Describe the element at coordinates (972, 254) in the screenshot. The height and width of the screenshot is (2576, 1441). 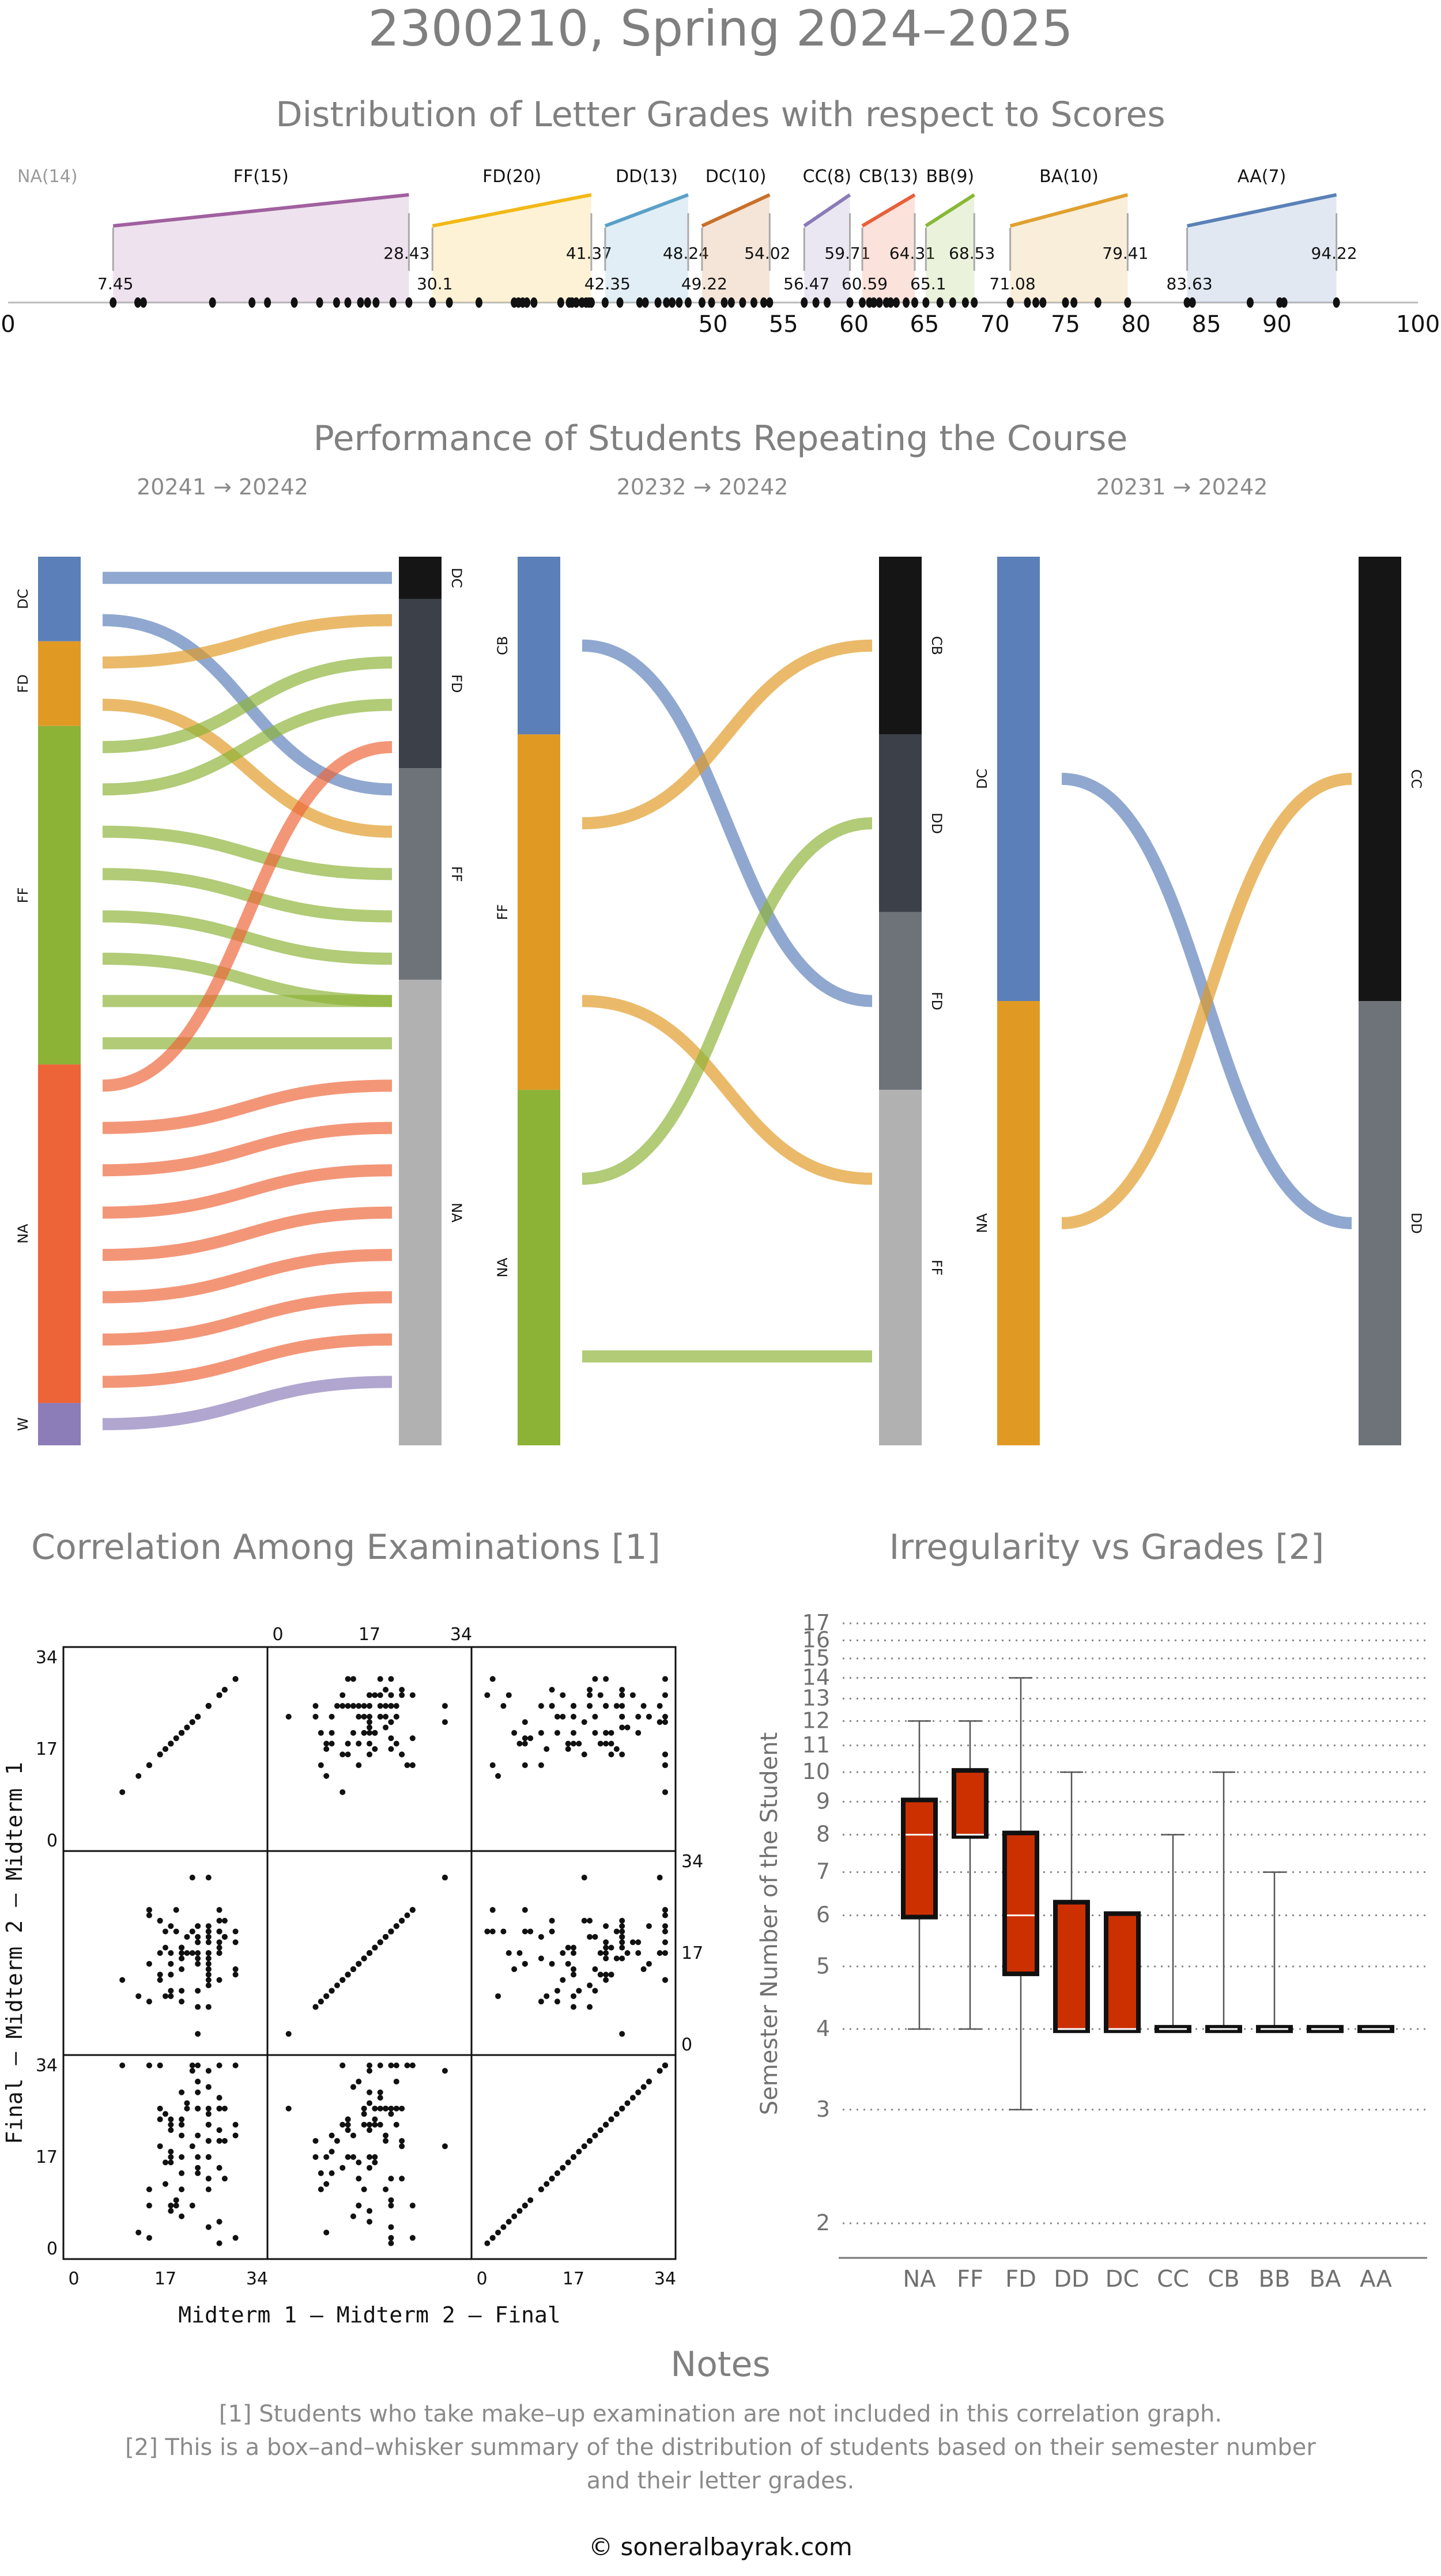
I see `grade-band-max-label: 68.53` at that location.